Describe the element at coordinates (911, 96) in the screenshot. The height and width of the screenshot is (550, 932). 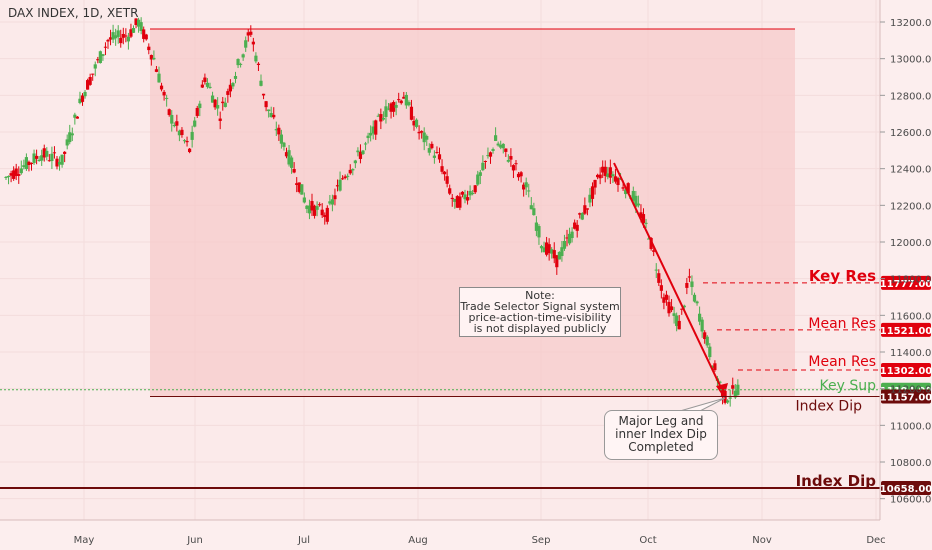
I see `y-tick-label: 12800.00` at that location.